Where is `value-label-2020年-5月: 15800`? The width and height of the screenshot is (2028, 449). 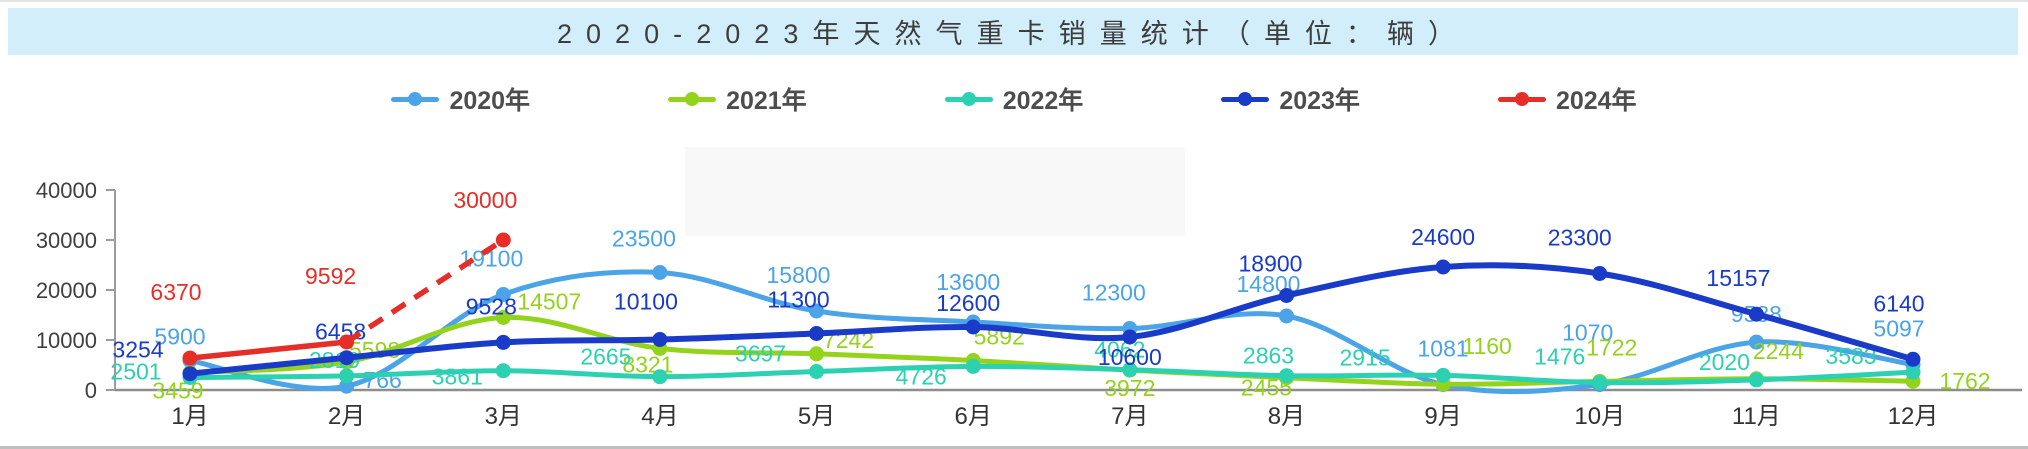
value-label-2020年-5月: 15800 is located at coordinates (799, 275).